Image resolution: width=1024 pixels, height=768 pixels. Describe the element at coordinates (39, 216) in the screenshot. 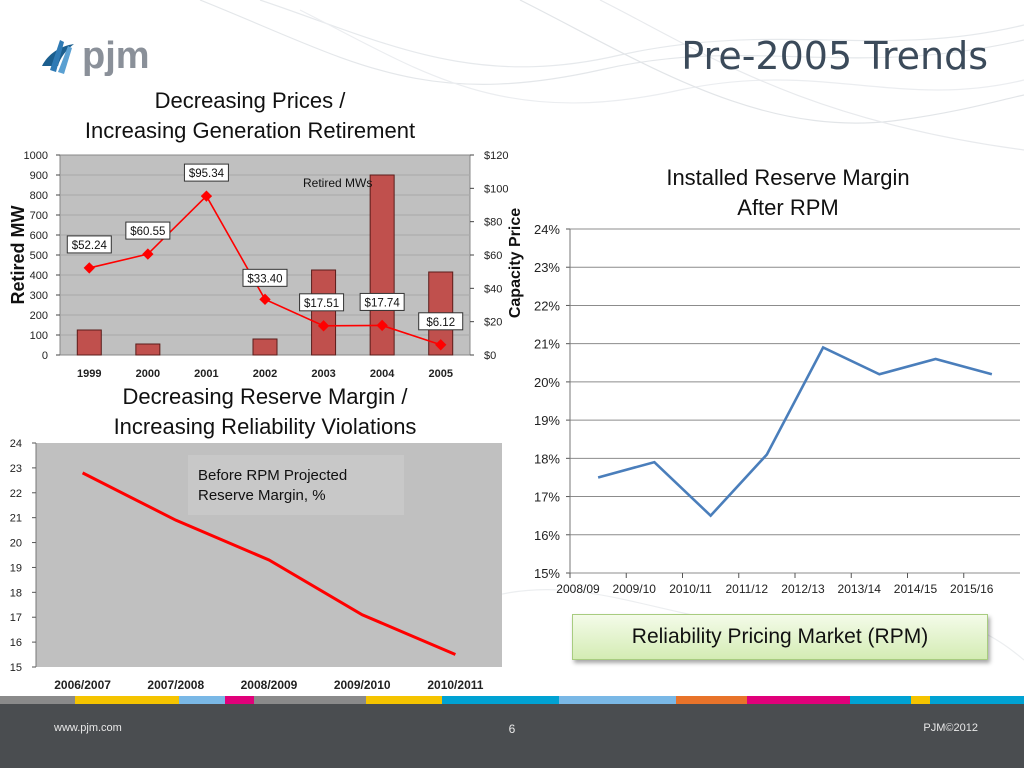

I see `y-tick-label: 700` at that location.